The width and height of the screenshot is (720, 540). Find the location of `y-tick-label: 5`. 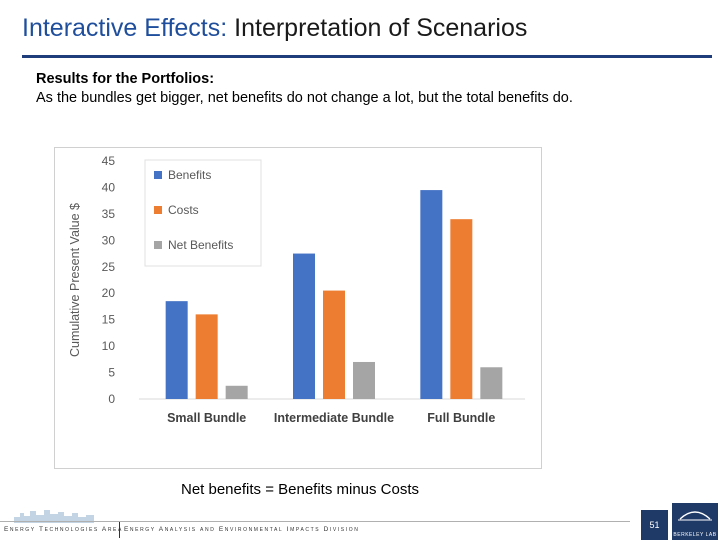

y-tick-label: 5 is located at coordinates (111, 373).